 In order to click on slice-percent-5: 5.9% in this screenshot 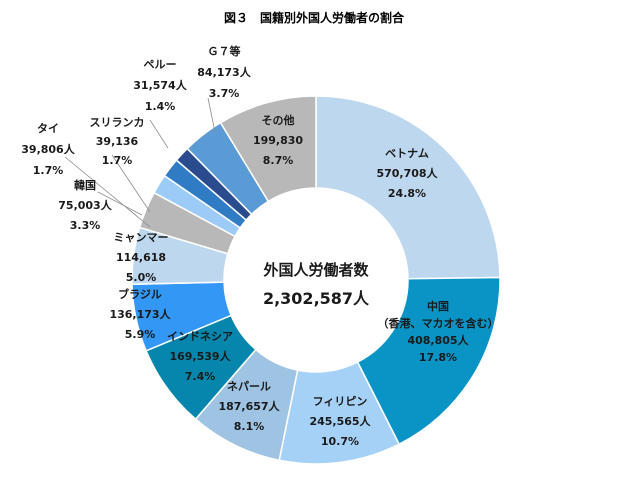, I will do `click(140, 334)`.